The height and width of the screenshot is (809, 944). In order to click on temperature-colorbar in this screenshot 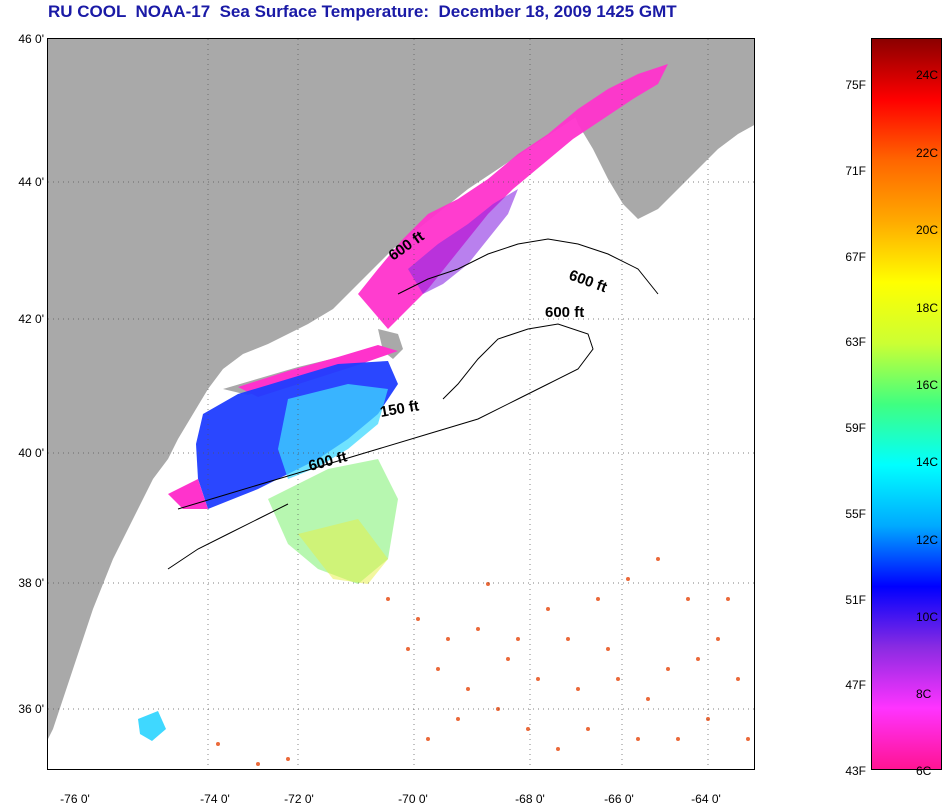, I will do `click(907, 404)`.